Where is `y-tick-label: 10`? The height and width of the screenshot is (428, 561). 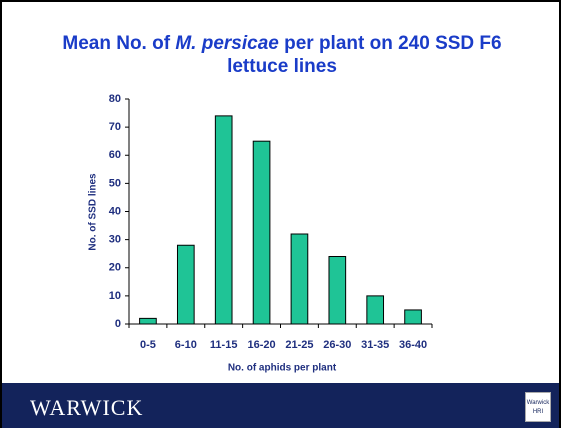 y-tick-label: 10 is located at coordinates (115, 296).